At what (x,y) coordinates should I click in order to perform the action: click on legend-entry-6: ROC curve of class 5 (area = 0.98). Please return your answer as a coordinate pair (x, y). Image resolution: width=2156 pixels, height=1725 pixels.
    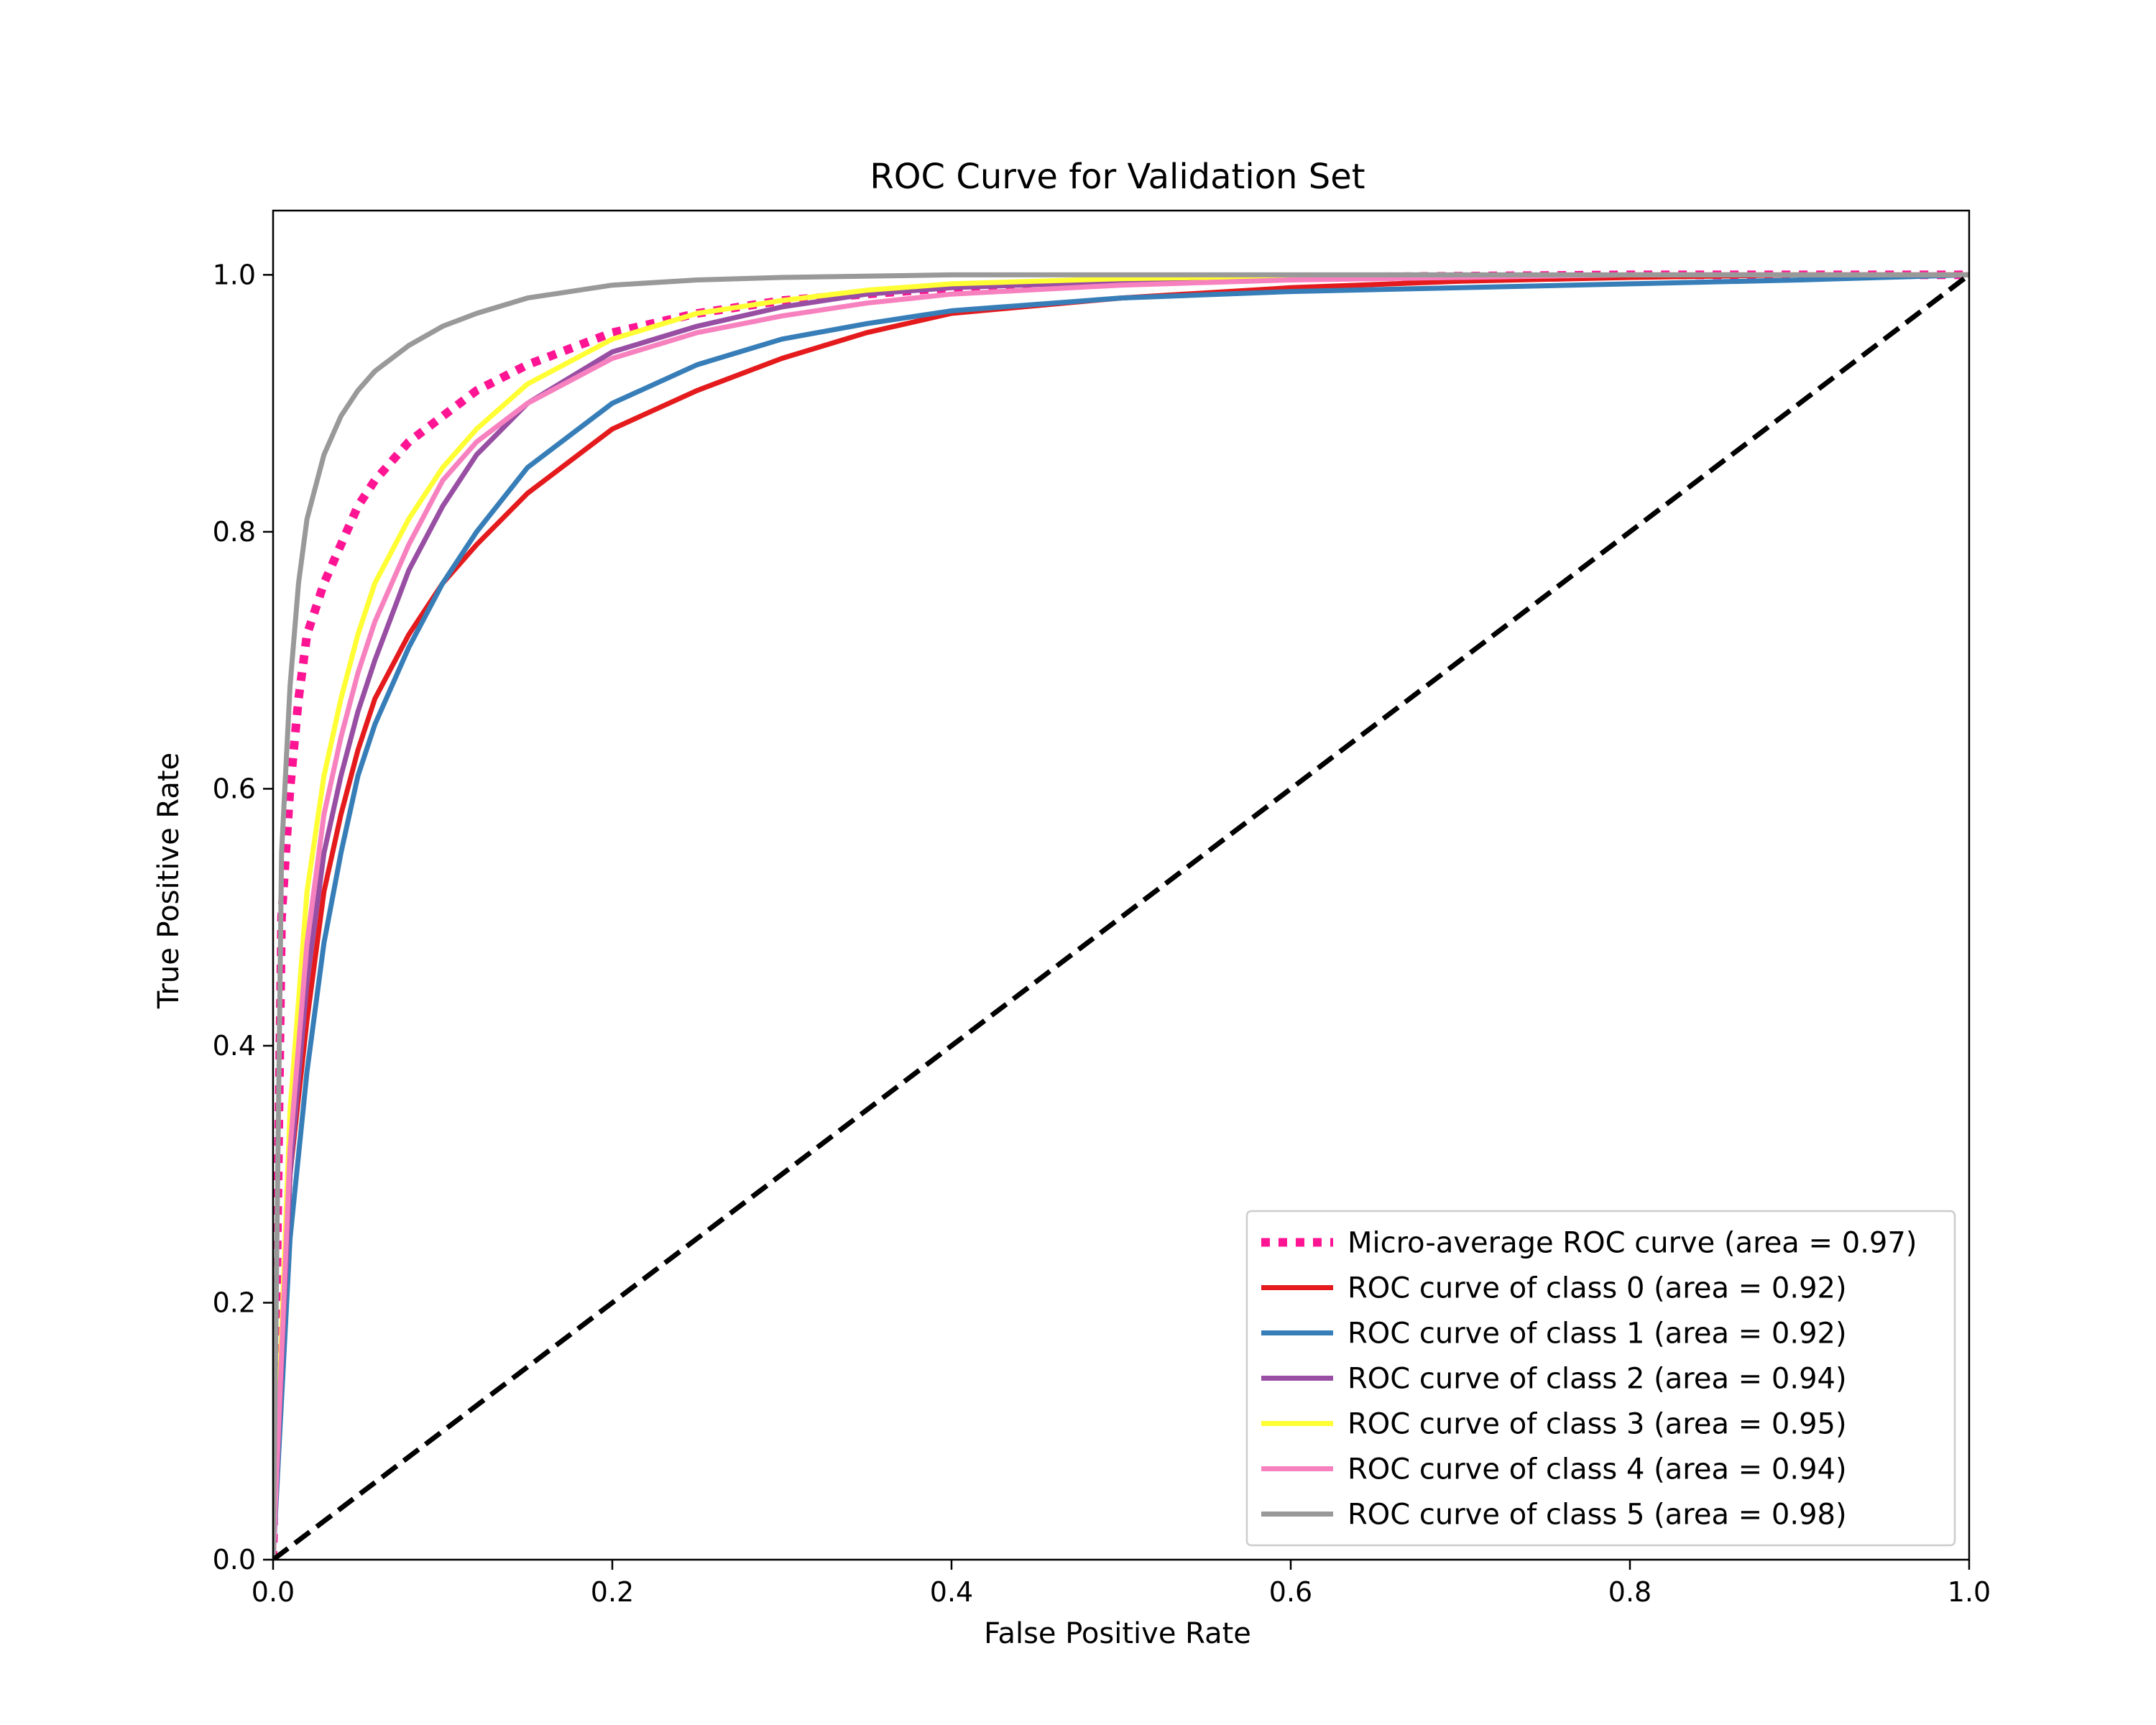
    Looking at the image, I should click on (1598, 1515).